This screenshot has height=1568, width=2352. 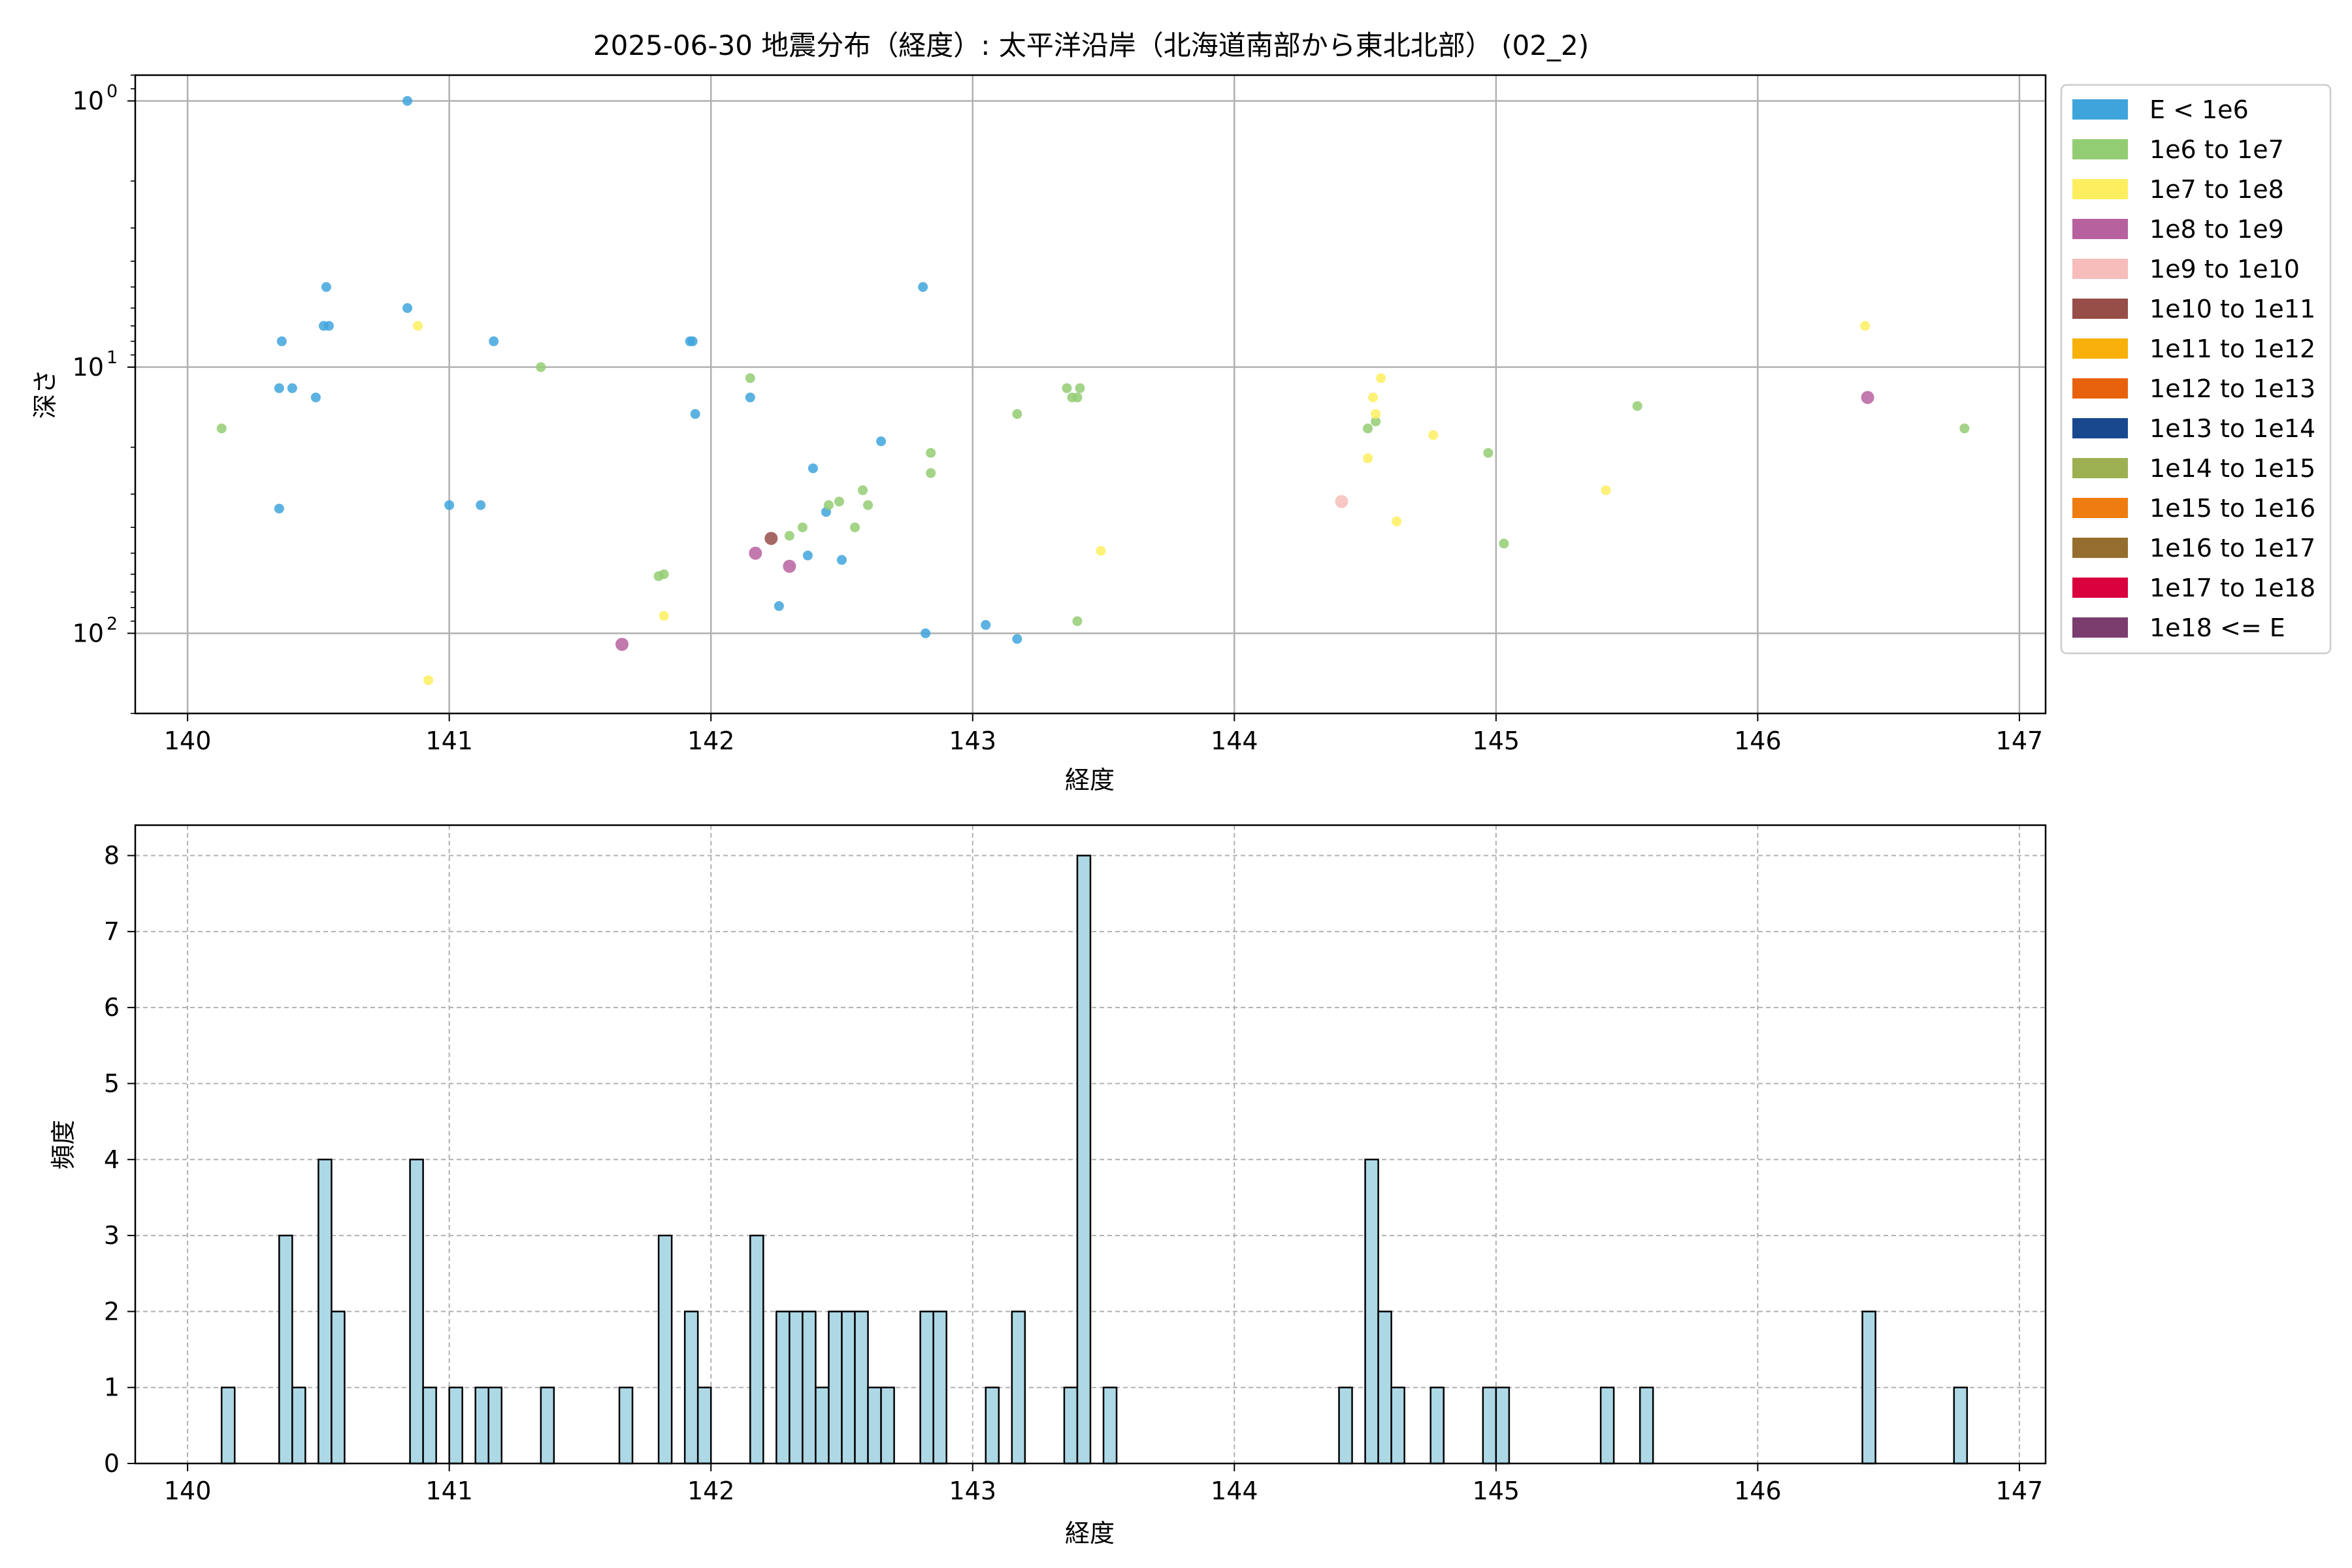 I want to click on histogram-y-tick-label: 1, so click(x=112, y=1387).